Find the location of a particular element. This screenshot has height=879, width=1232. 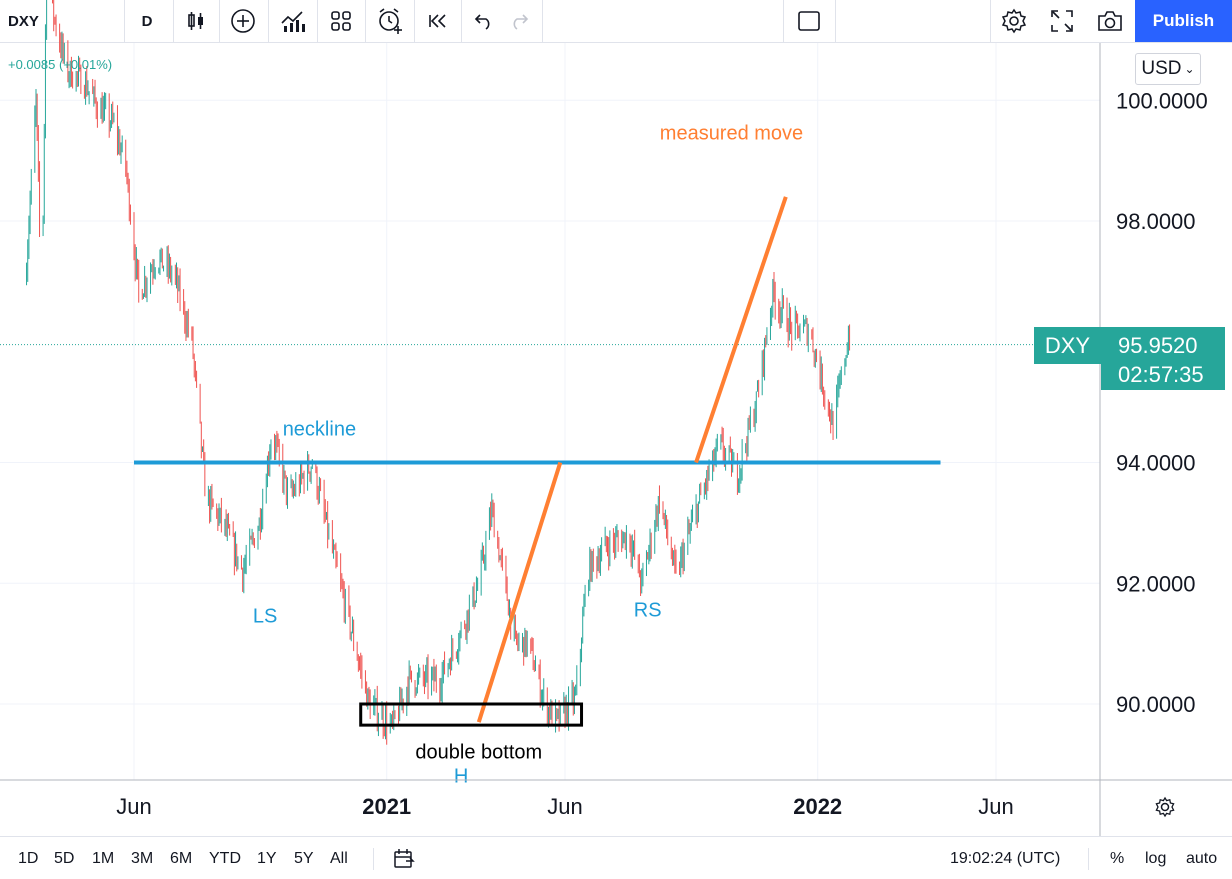

y-tick-label: 98.0000 is located at coordinates (1156, 221).